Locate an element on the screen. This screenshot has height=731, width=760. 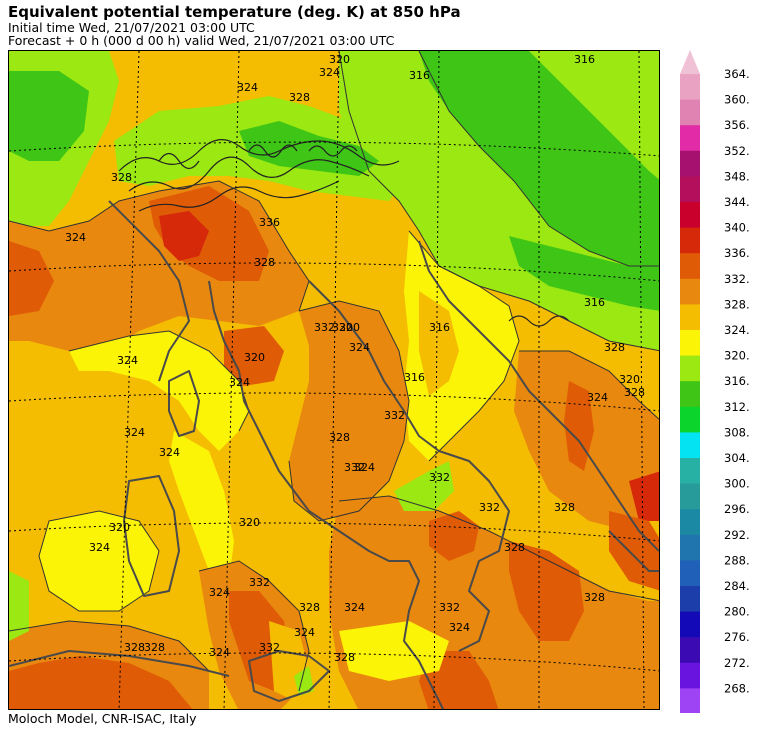
italy-east-coast is located at coordinates (409, 466).